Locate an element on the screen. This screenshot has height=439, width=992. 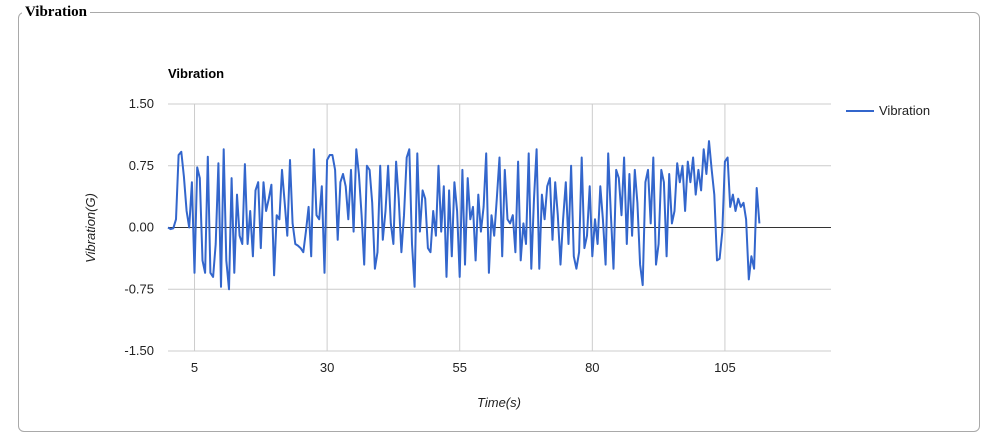
x-tick-label: 105 is located at coordinates (725, 367).